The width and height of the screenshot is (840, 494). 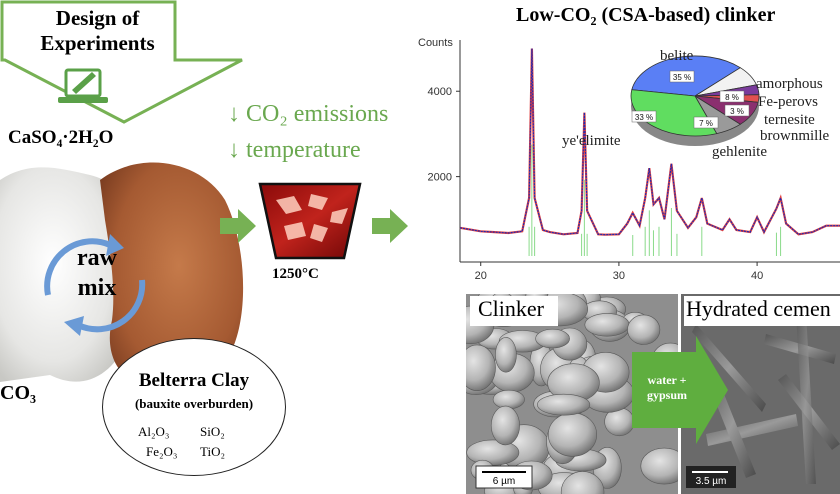 I want to click on raw-mix-line1: raw, so click(x=97, y=258).